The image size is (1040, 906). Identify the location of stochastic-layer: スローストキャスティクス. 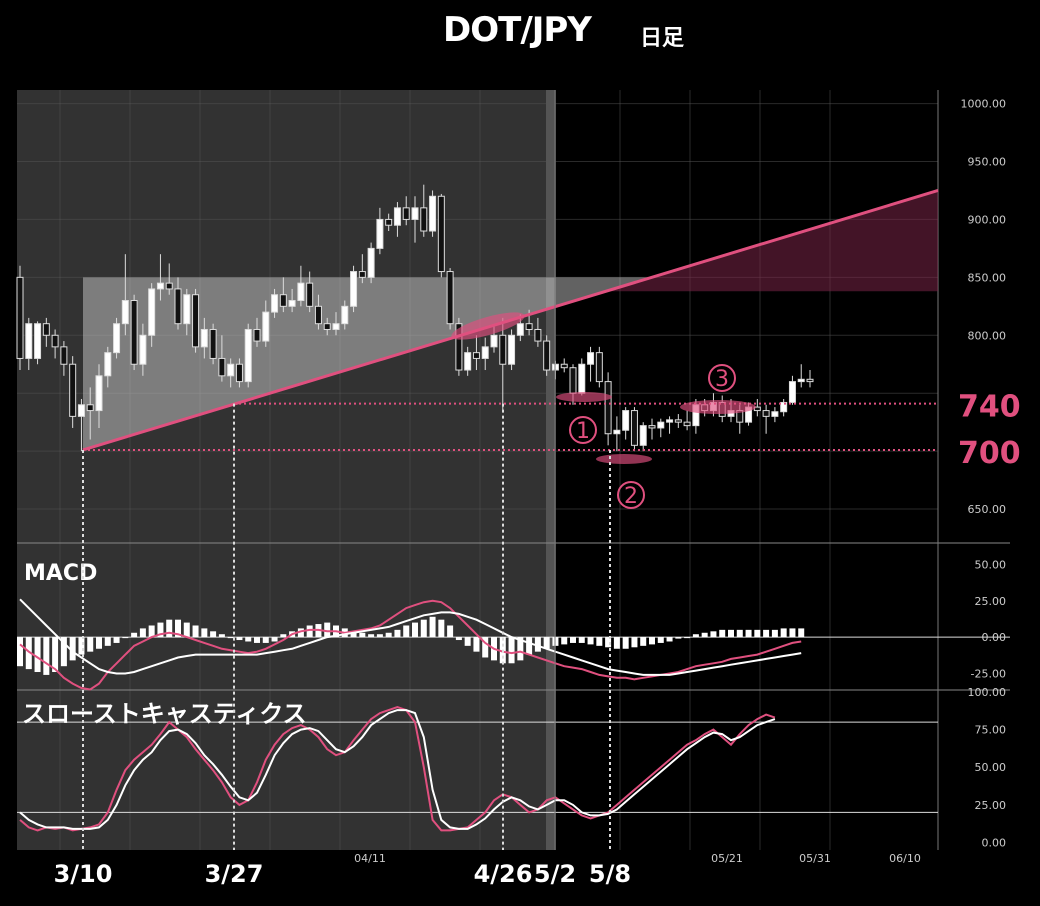
(477, 766).